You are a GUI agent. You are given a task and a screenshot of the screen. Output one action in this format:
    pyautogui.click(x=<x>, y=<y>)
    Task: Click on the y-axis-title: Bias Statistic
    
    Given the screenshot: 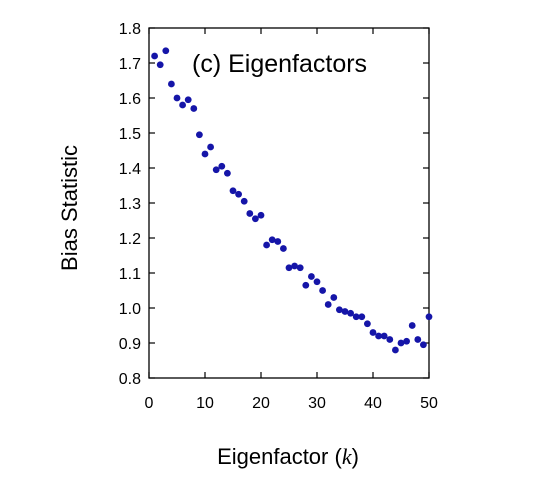 What is the action you would take?
    pyautogui.click(x=69, y=208)
    